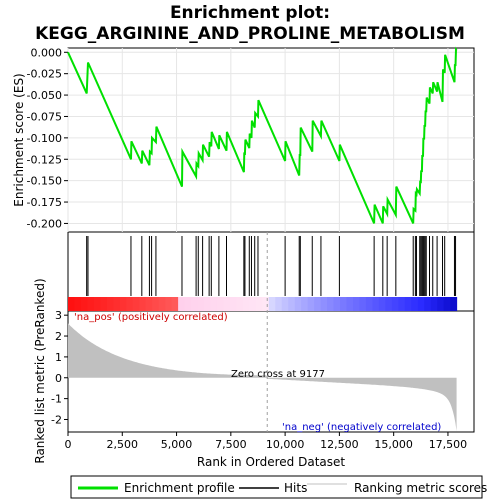 The image size is (500, 500). I want to click on es-y-tick-label: -0.050, so click(44, 95).